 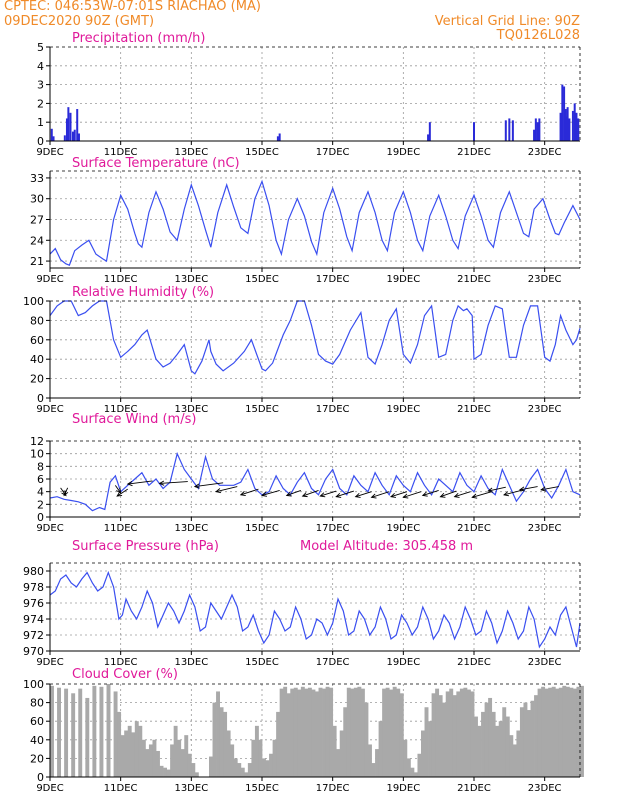 What do you see at coordinates (125, 674) in the screenshot?
I see `panel-title: Cloud Cover (%)` at bounding box center [125, 674].